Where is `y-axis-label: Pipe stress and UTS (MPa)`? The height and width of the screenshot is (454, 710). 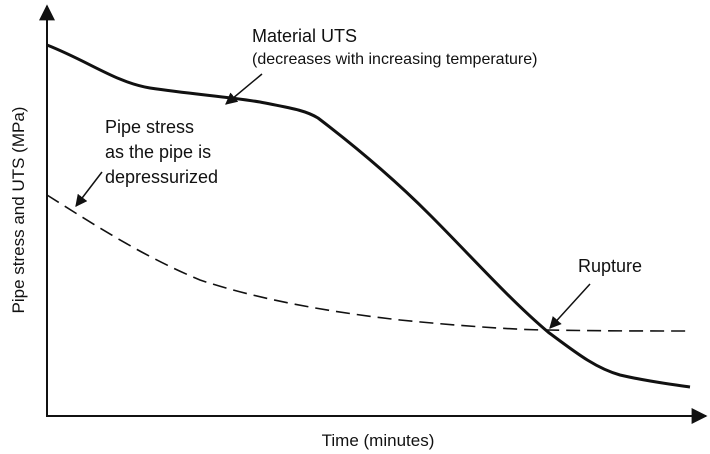
y-axis-label: Pipe stress and UTS (MPa) is located at coordinates (18, 210).